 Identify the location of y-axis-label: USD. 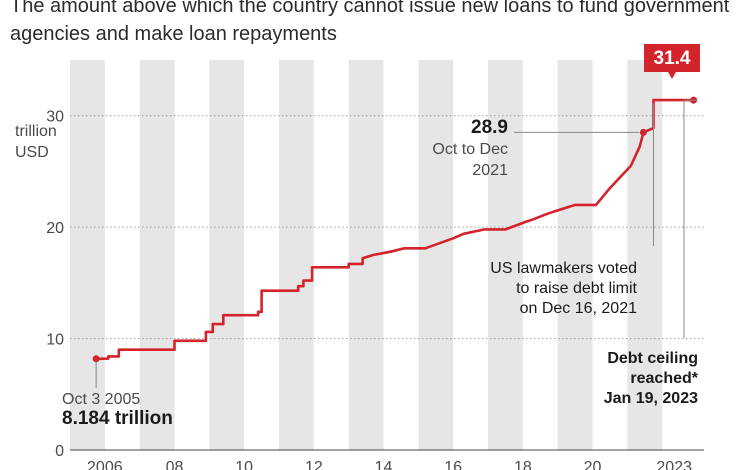
(32, 152).